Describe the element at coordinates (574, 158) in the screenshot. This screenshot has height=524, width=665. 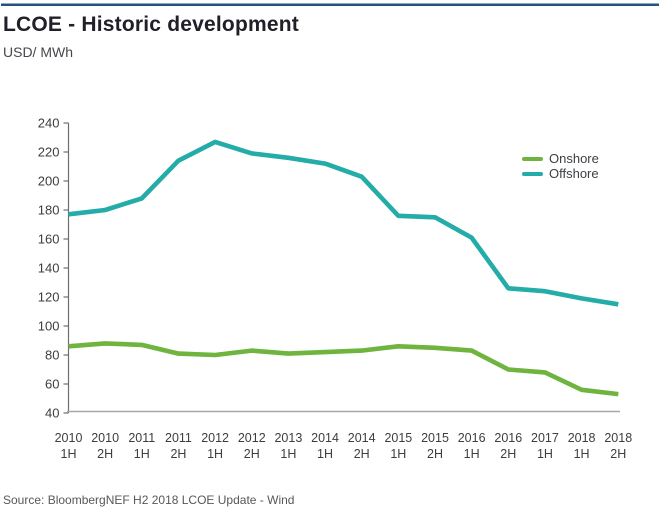
I see `legend-label-onshore: Onshore` at that location.